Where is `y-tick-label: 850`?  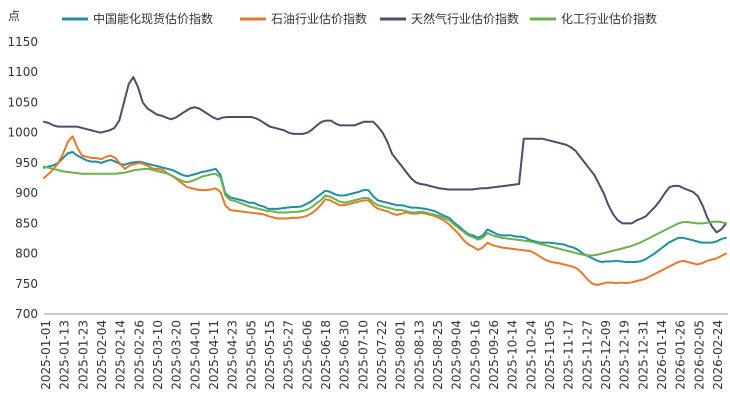 y-tick-label: 850 is located at coordinates (26, 223).